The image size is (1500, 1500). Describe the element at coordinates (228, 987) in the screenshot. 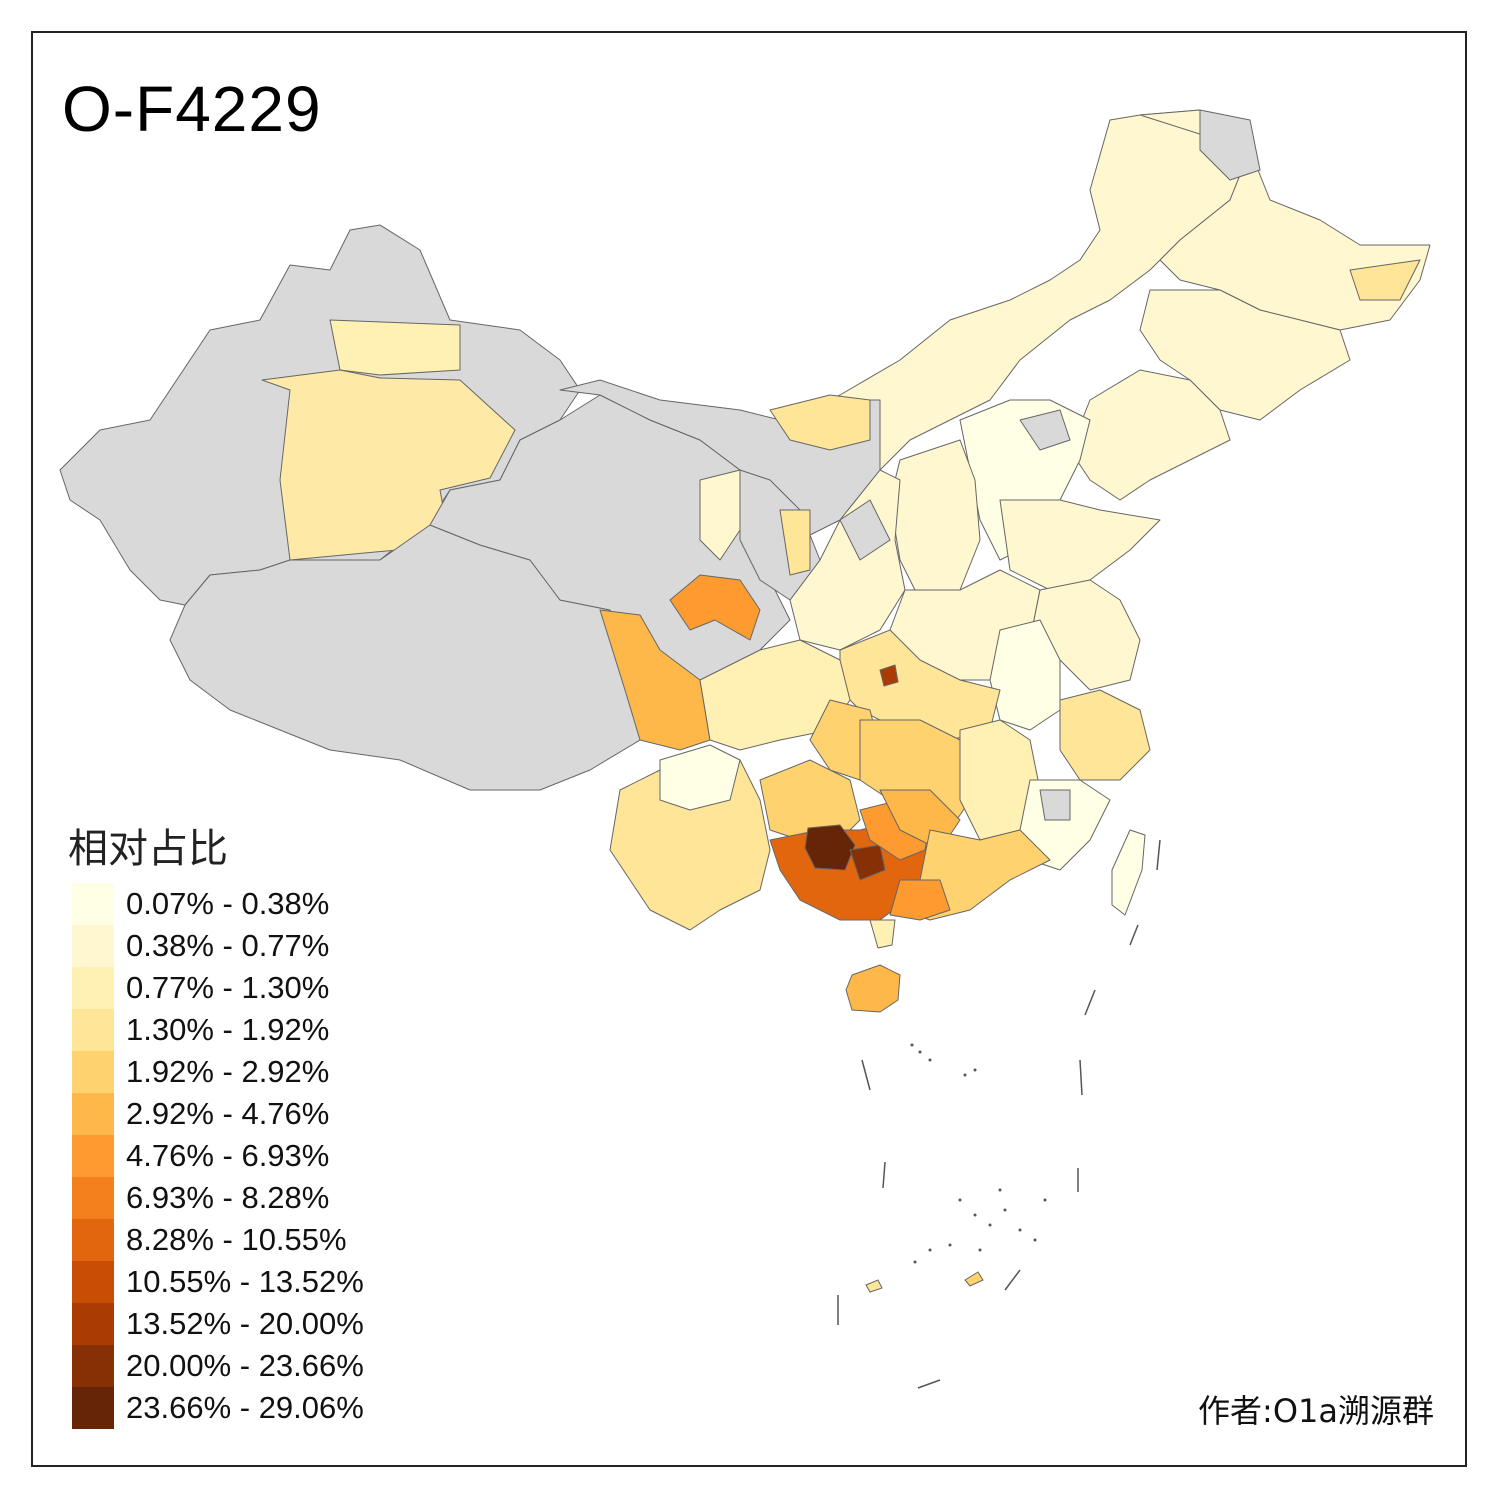

I see `legend-label: 0.77% - 1.30%` at that location.